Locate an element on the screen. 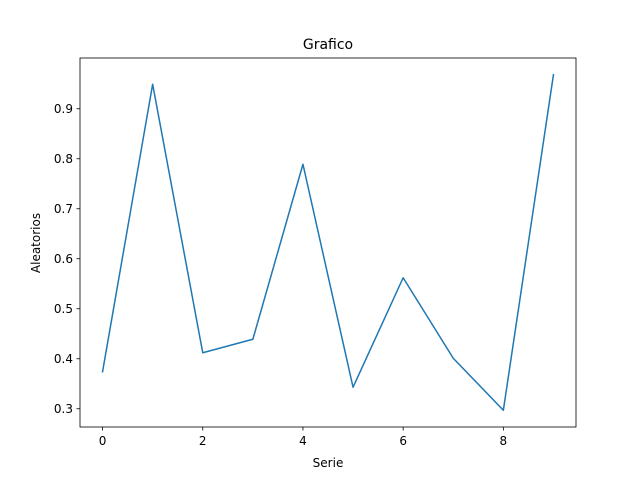  y-tick-label: 0.4 is located at coordinates (63, 359).